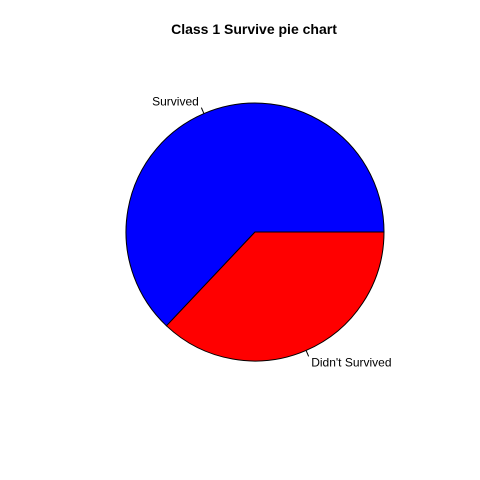  Describe the element at coordinates (254, 29) in the screenshot. I see `chart-title: Class 1 Survive pie chart` at that location.